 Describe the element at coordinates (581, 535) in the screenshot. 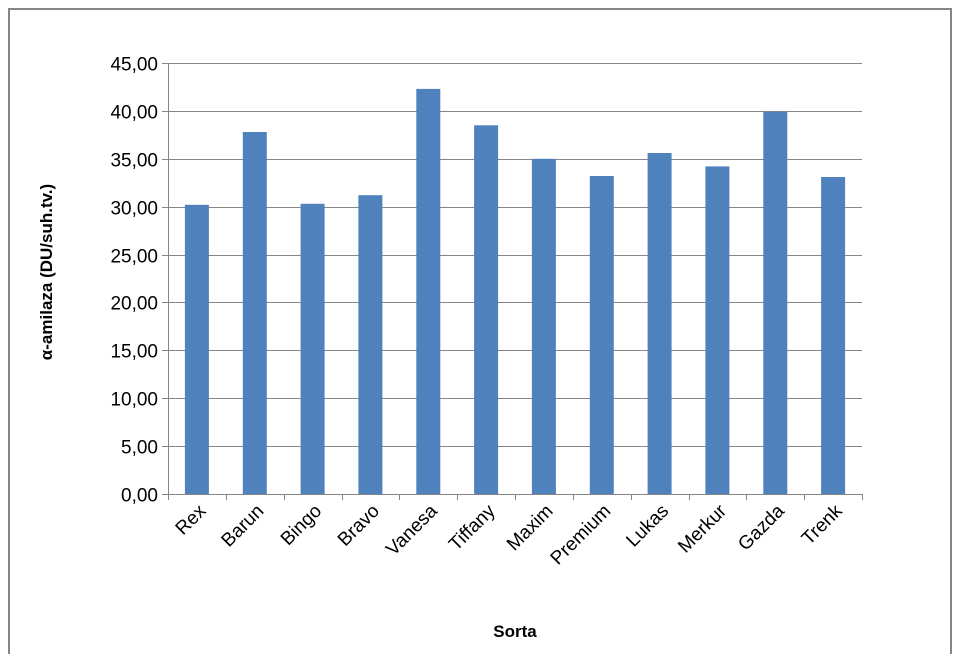

I see `x-tick-label: Premium` at that location.